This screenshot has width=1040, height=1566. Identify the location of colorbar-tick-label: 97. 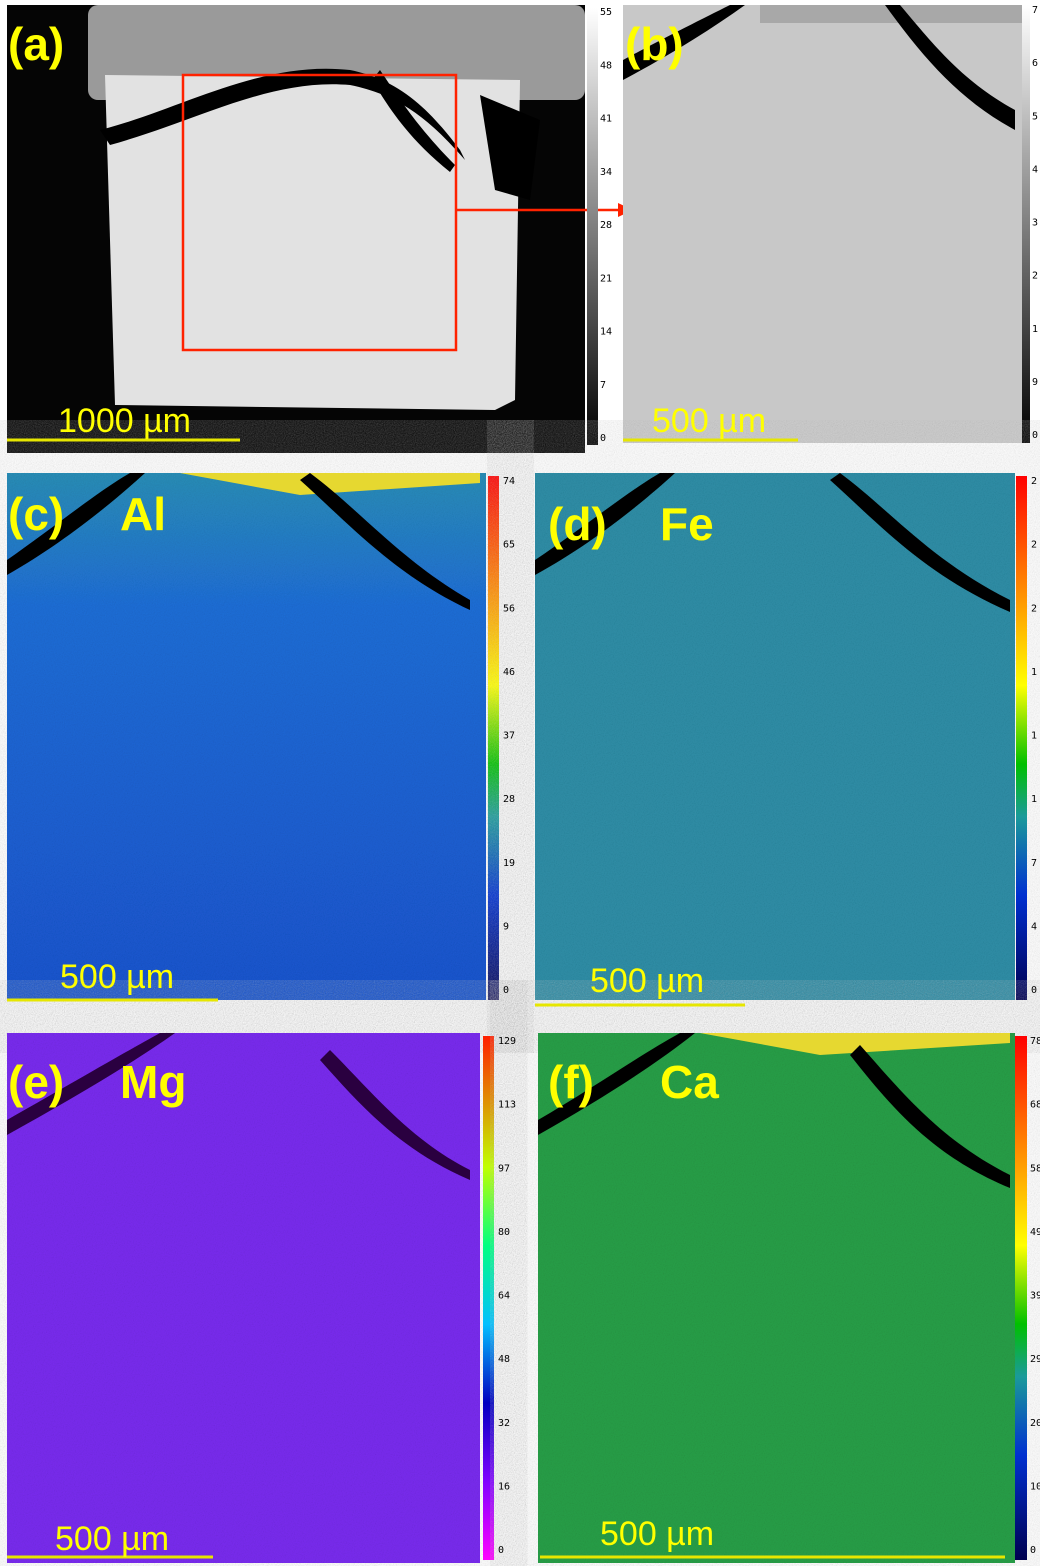
(504, 1168).